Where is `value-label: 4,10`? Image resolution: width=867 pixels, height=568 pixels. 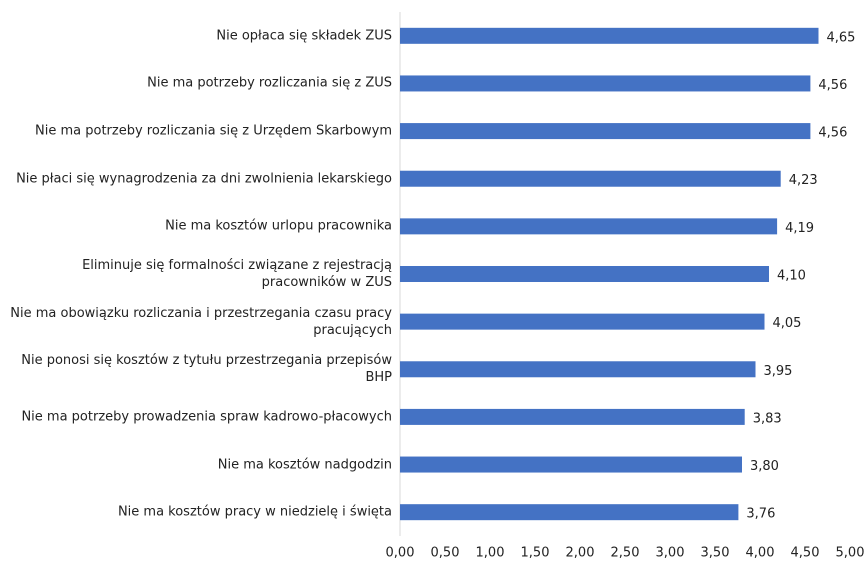
value-label: 4,10 is located at coordinates (791, 276).